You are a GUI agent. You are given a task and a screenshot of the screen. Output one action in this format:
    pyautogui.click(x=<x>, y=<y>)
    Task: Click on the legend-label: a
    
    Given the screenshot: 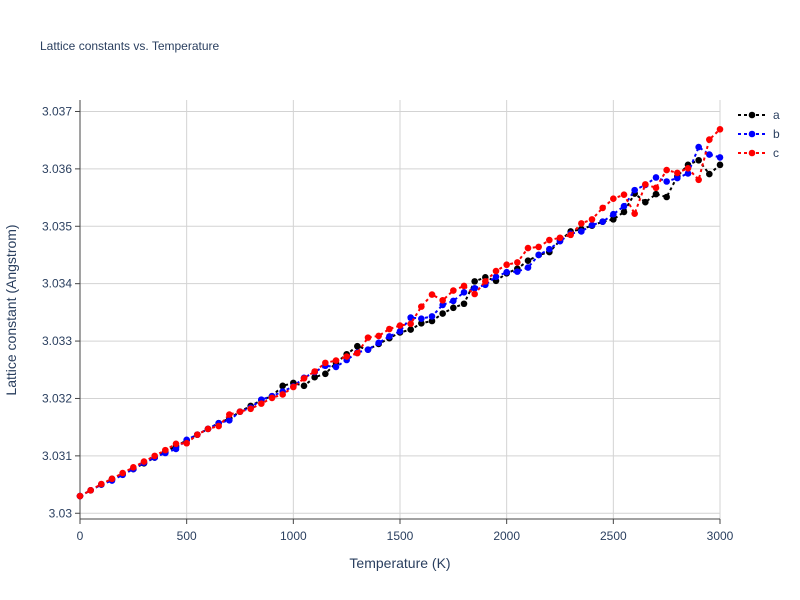 What is the action you would take?
    pyautogui.click(x=776, y=115)
    